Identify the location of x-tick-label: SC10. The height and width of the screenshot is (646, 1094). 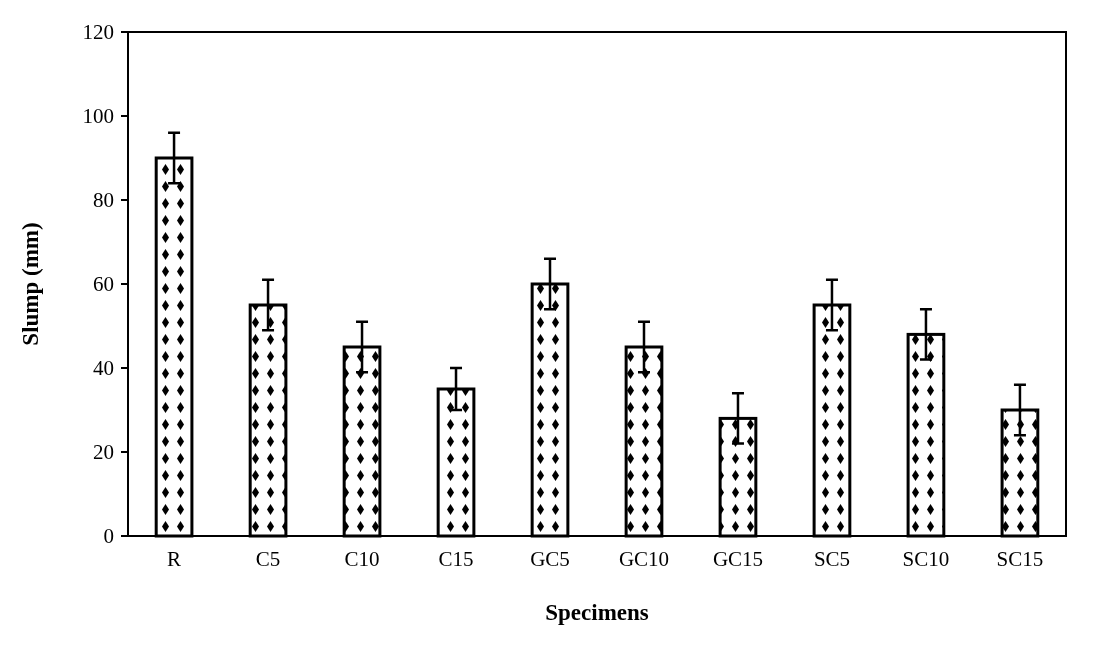
(926, 559).